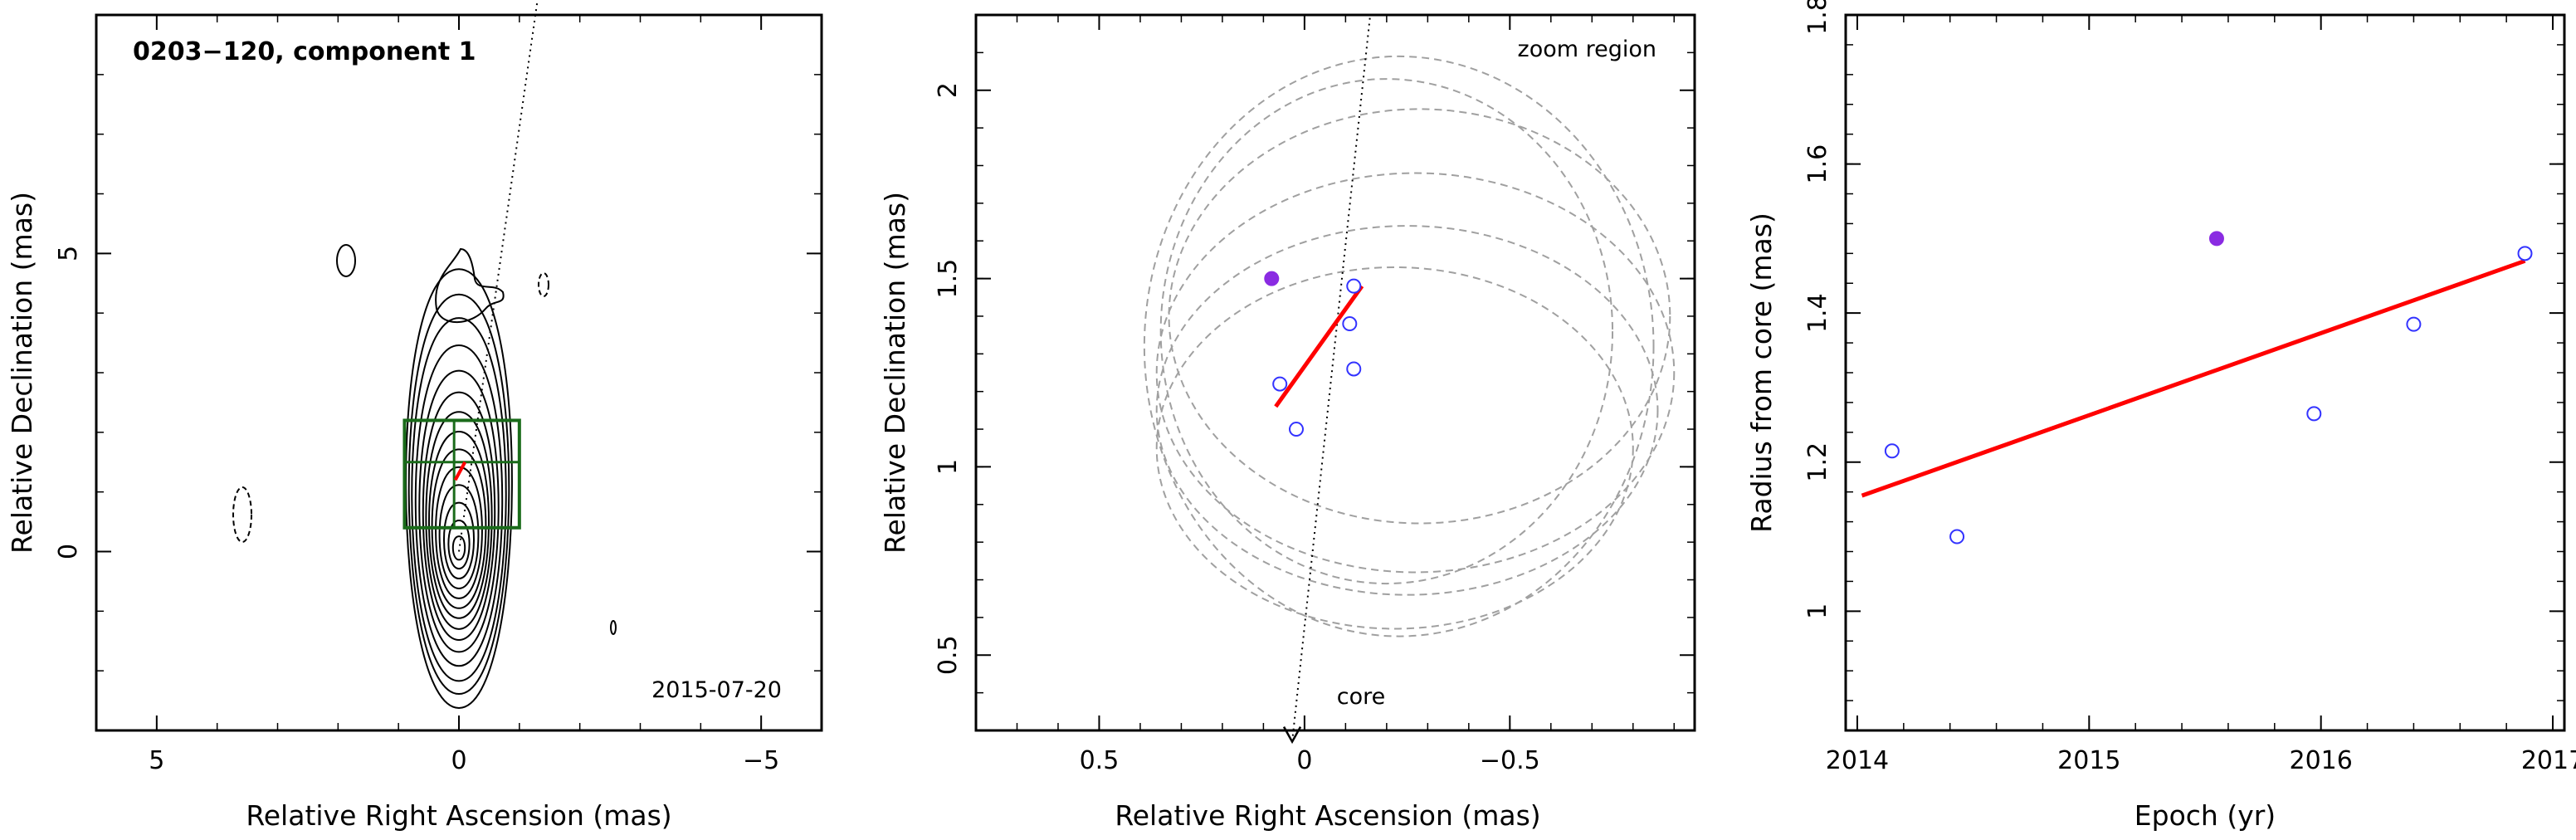  What do you see at coordinates (1304, 760) in the screenshot?
I see `zoom-region-x-tick-label: 0` at bounding box center [1304, 760].